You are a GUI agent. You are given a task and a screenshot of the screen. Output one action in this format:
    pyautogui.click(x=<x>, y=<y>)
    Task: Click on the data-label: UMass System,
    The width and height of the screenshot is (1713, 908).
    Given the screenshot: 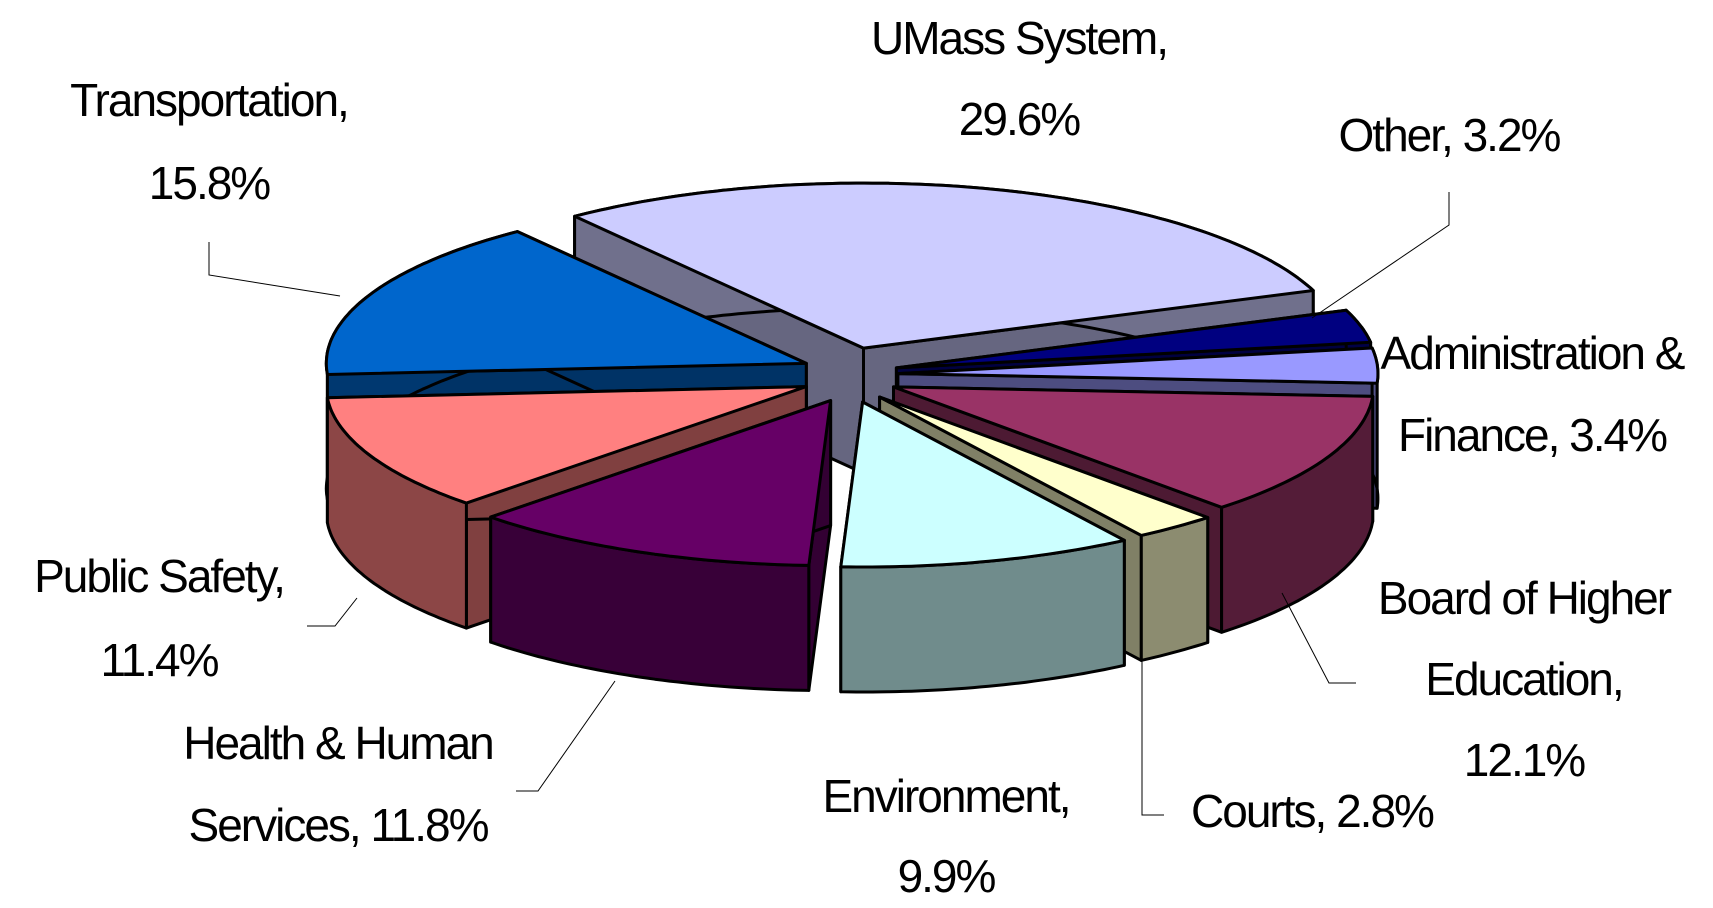 What is the action you would take?
    pyautogui.click(x=1019, y=38)
    